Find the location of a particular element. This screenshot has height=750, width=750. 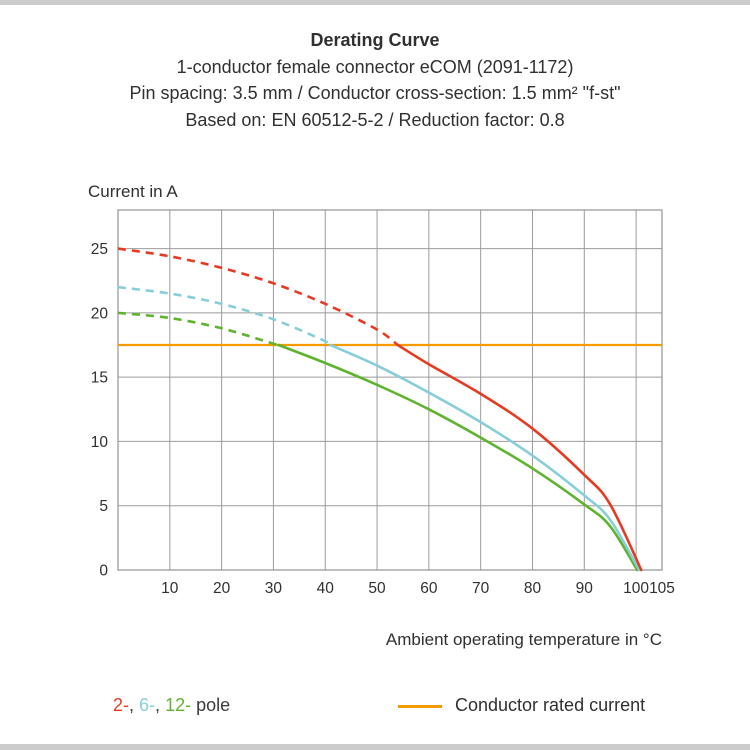

pole-legend-part: 2- is located at coordinates (121, 705).